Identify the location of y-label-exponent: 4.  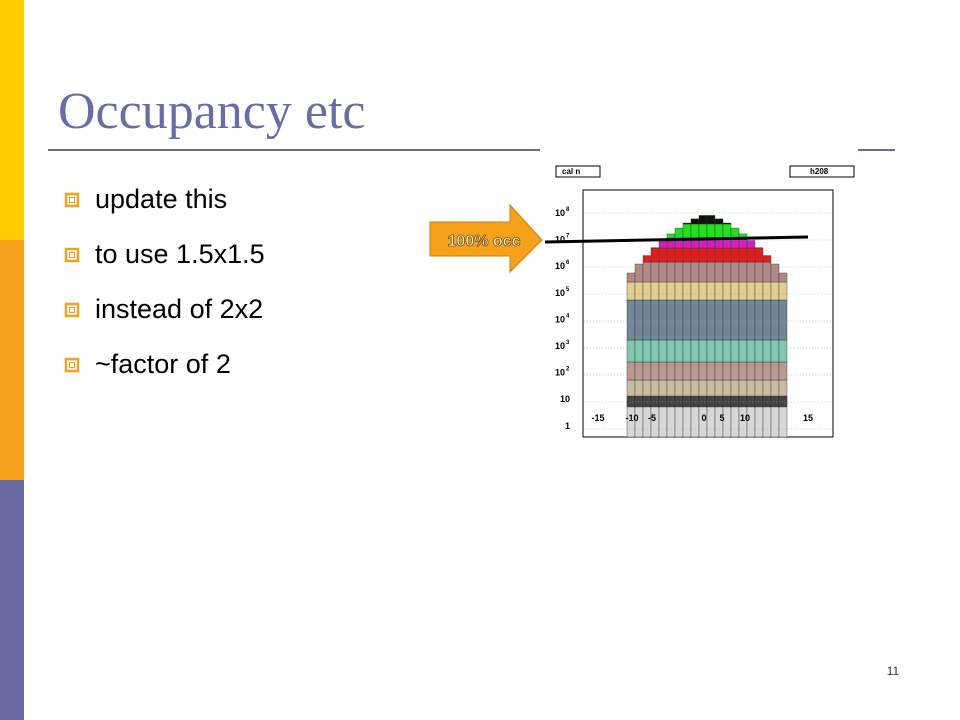
(568, 316).